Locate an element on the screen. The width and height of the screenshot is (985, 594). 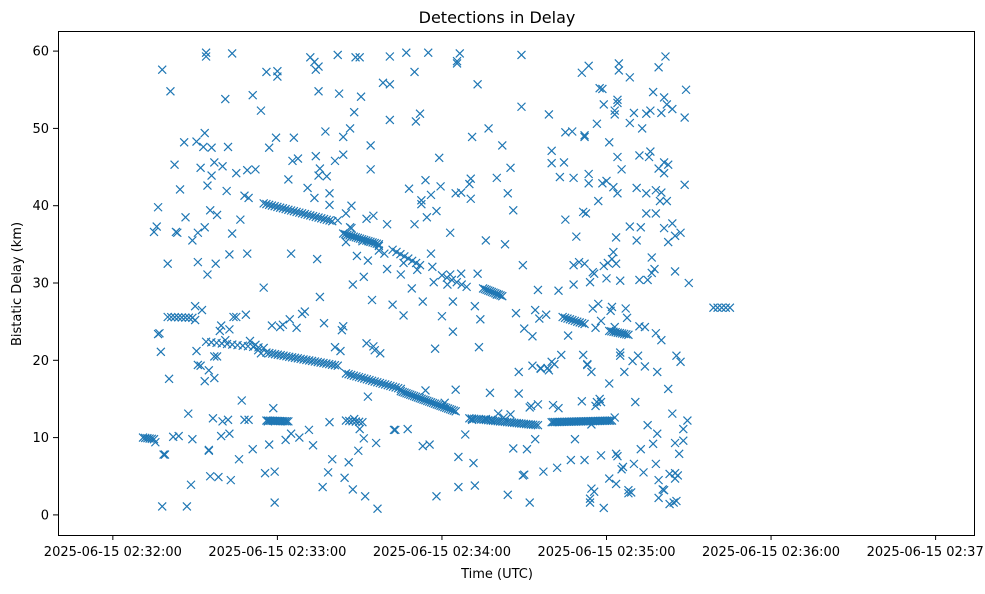
x-axis-label: Time (UTC) is located at coordinates (496, 574).